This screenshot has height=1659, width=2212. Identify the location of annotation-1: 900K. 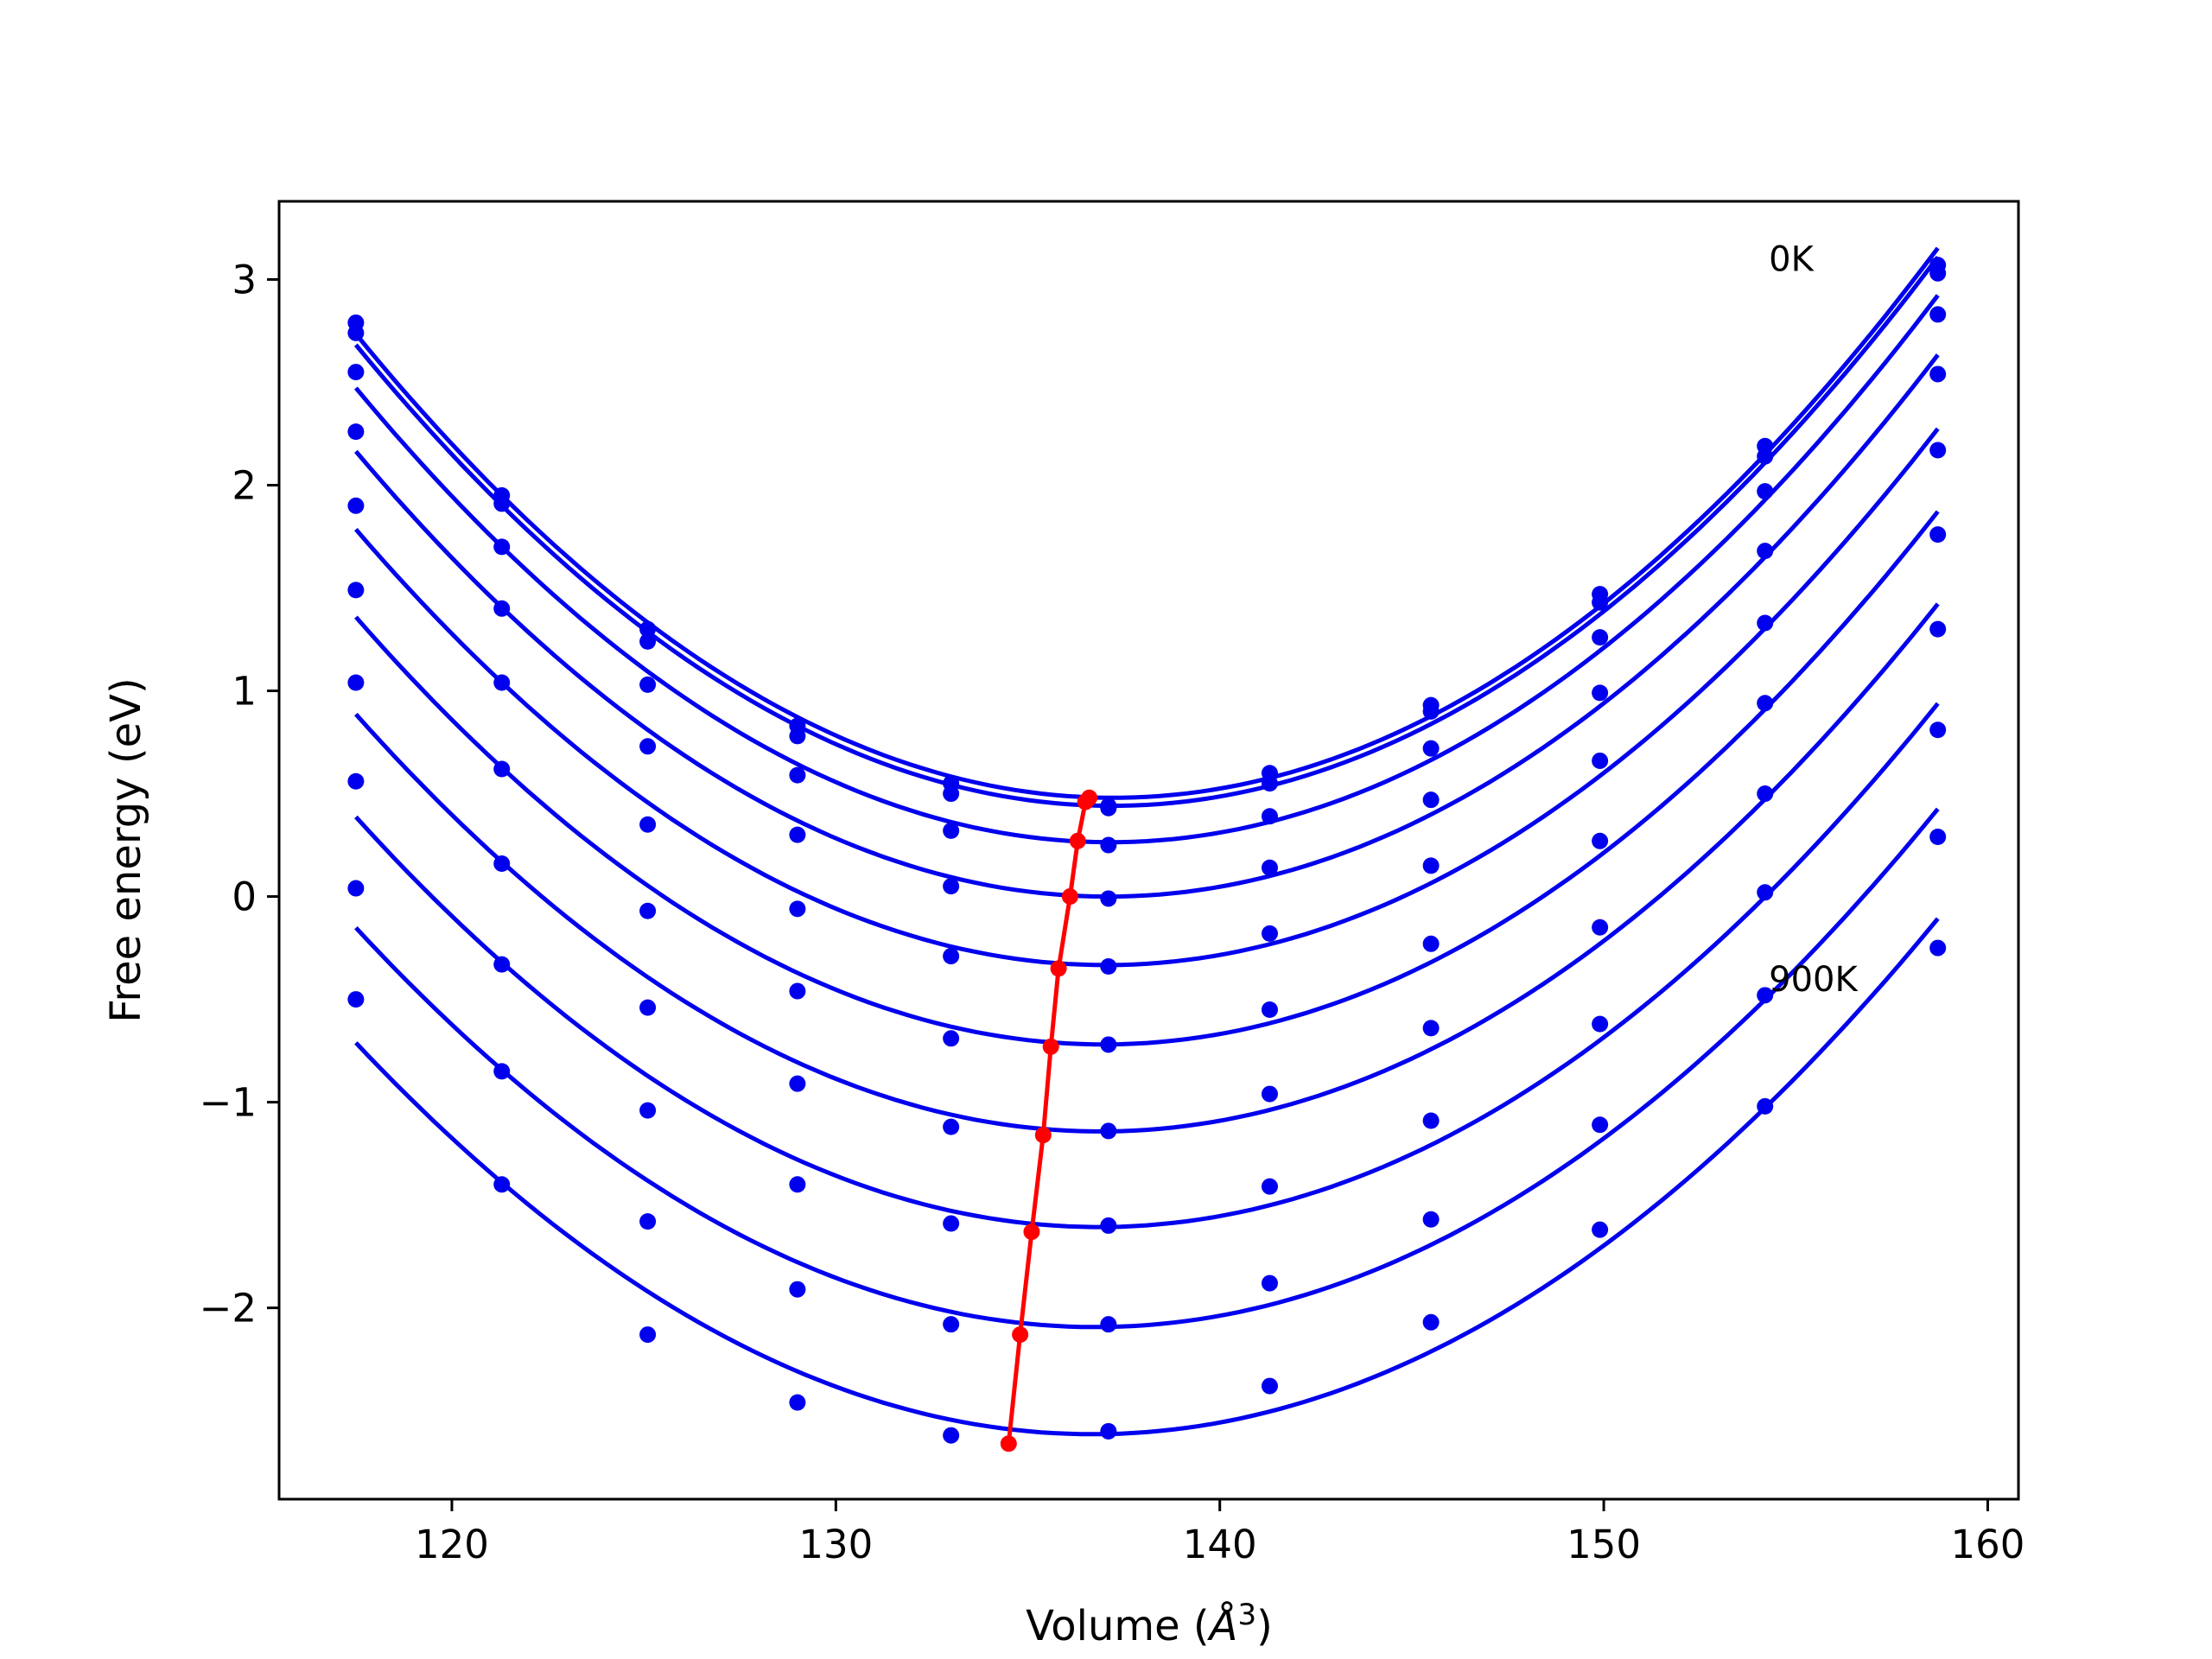
(1814, 980).